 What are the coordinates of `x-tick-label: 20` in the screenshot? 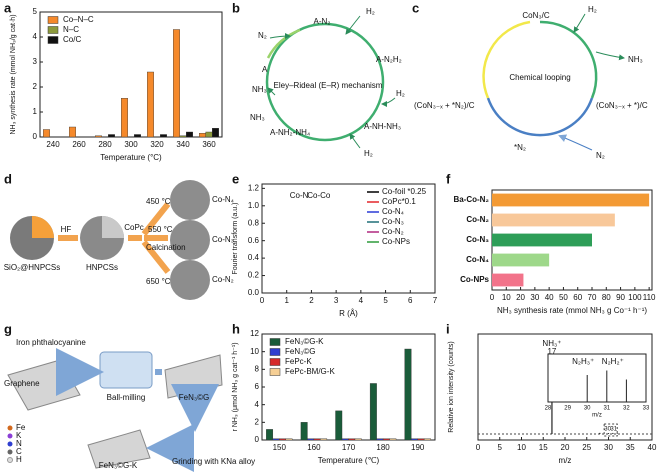 It's located at (565, 447).